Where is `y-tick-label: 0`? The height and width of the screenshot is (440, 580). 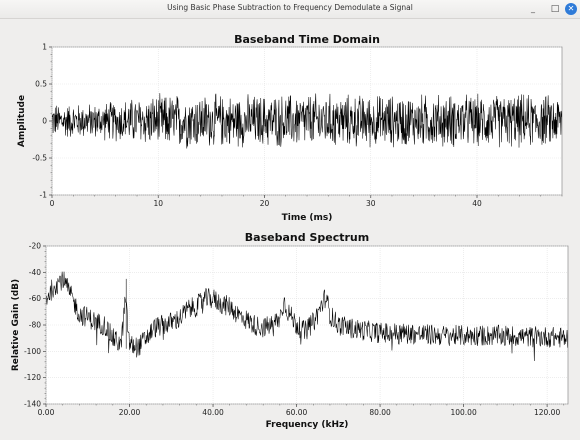
y-tick-label: 0 is located at coordinates (44, 121).